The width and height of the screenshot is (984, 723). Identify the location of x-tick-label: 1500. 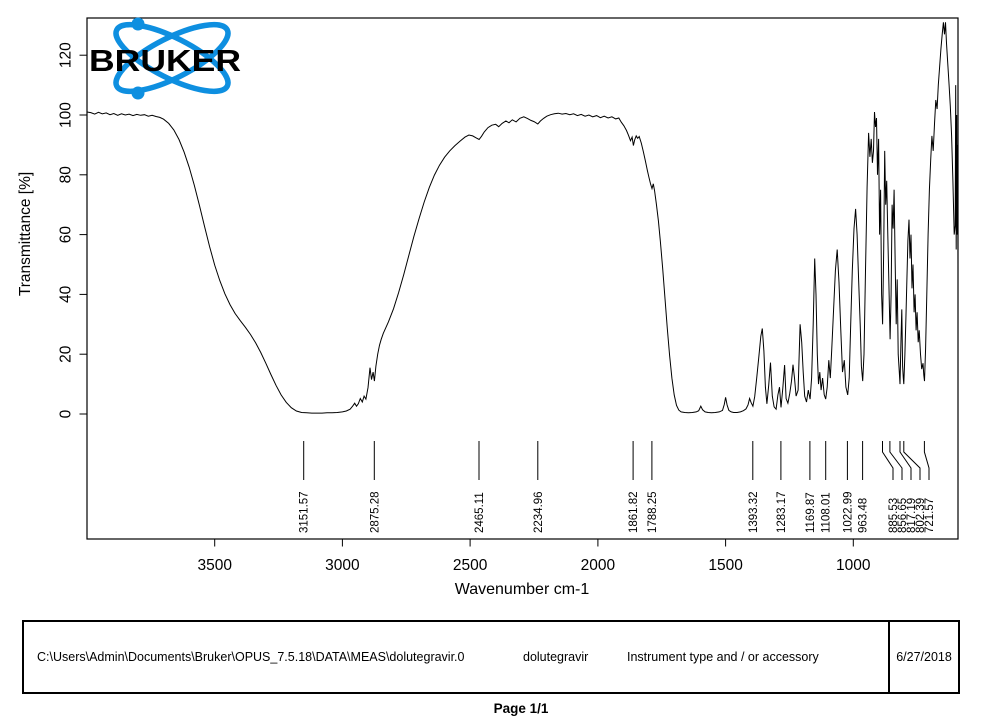
(725, 565).